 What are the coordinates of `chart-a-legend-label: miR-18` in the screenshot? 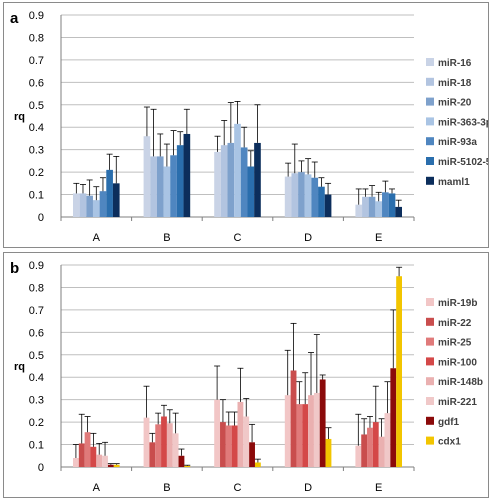 It's located at (455, 83).